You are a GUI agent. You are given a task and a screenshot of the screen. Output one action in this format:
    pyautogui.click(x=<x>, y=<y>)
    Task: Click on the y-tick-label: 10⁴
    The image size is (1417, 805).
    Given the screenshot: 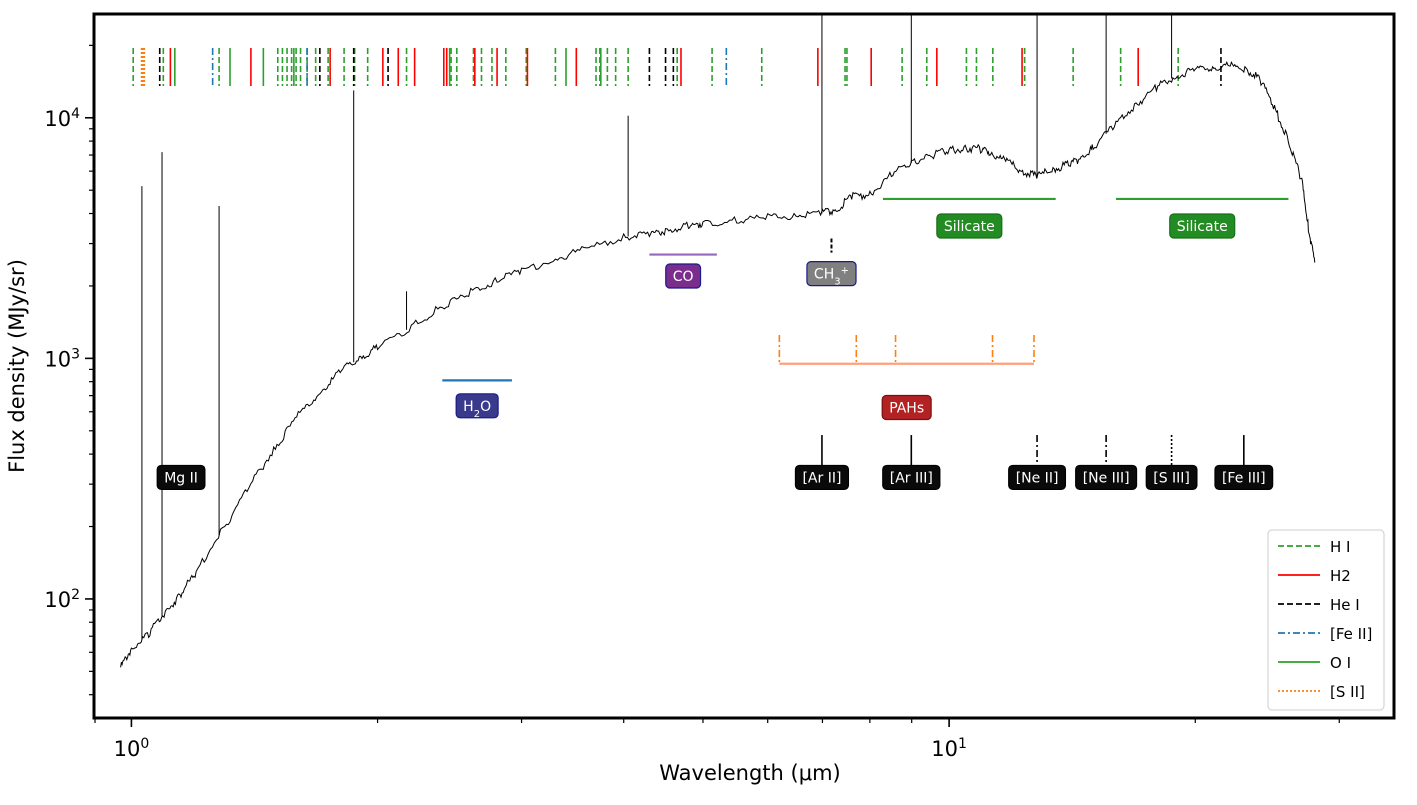 What is the action you would take?
    pyautogui.click(x=62, y=118)
    